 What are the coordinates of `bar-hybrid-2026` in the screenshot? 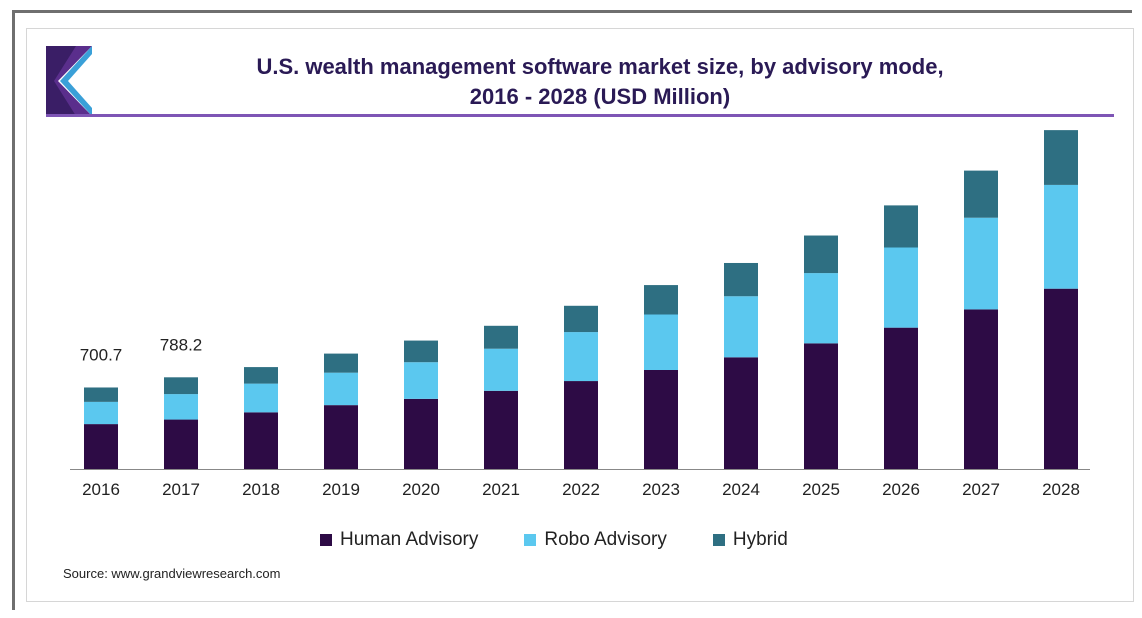 It's located at (901, 226).